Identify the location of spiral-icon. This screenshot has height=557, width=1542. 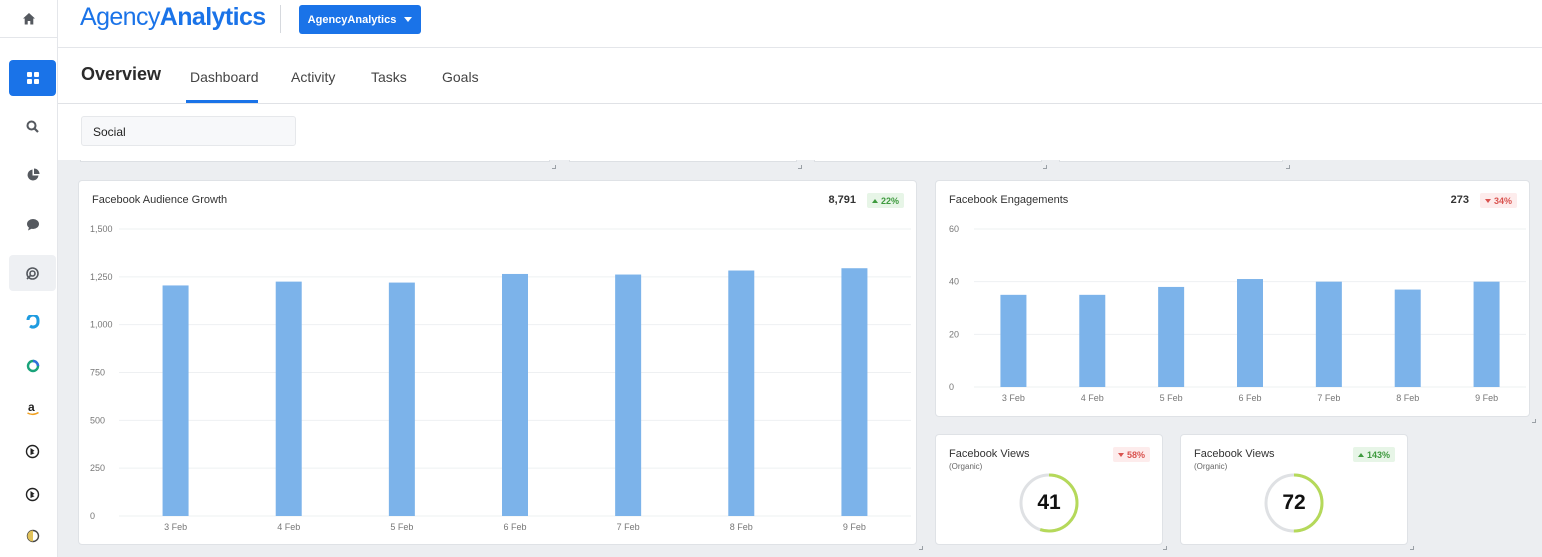
(32, 273).